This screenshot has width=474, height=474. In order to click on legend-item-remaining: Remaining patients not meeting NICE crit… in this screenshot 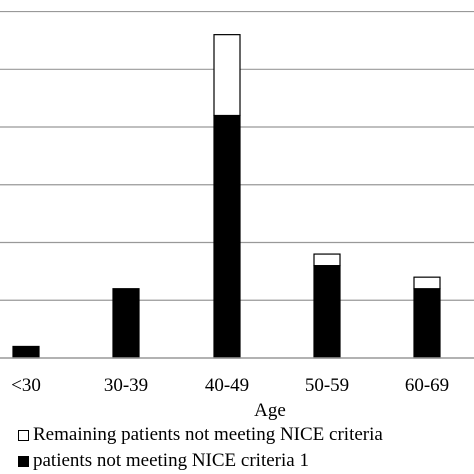, I will do `click(200, 435)`.